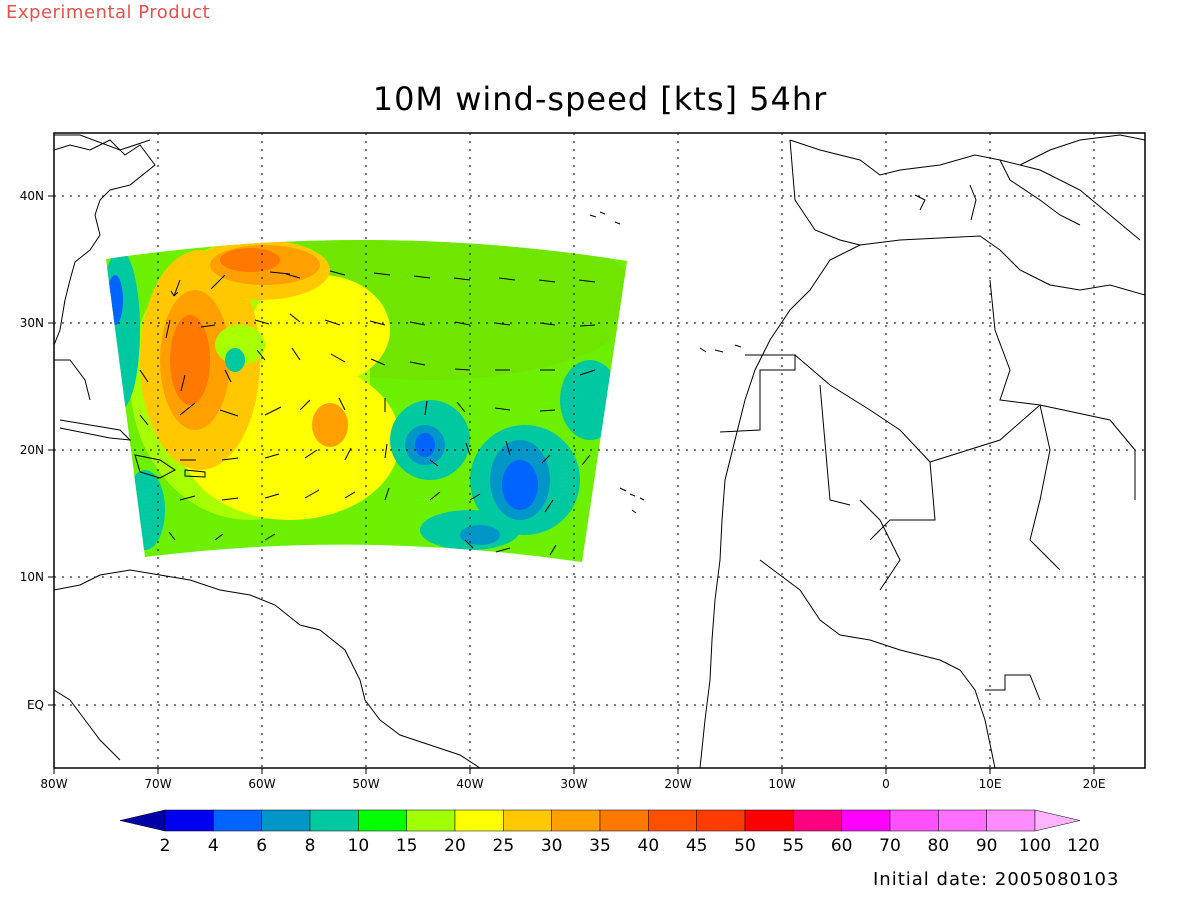 Image resolution: width=1200 pixels, height=900 pixels. Describe the element at coordinates (794, 846) in the screenshot. I see `colorbar-label: 55` at that location.